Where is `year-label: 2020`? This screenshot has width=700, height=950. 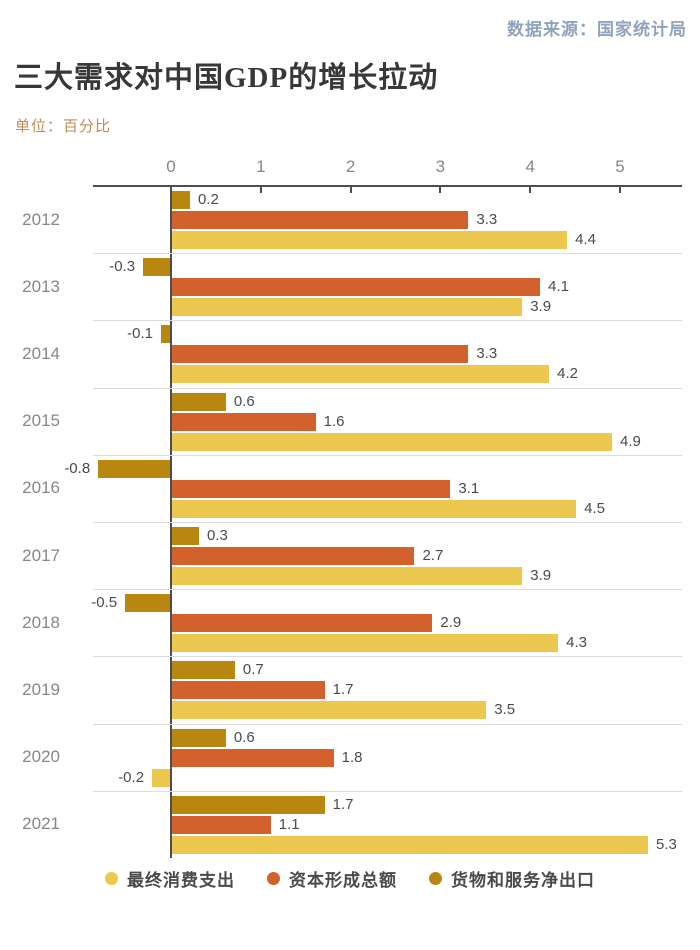 year-label: 2020 is located at coordinates (41, 757).